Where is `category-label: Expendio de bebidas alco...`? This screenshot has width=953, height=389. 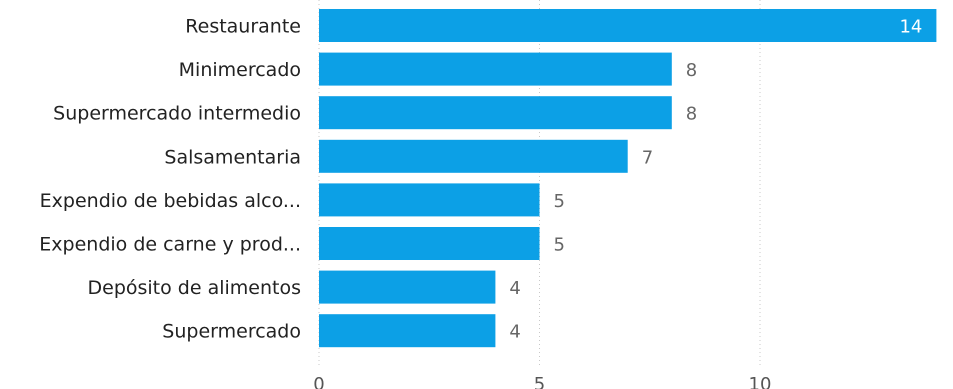
category-label: Expendio de bebidas alco... is located at coordinates (170, 201).